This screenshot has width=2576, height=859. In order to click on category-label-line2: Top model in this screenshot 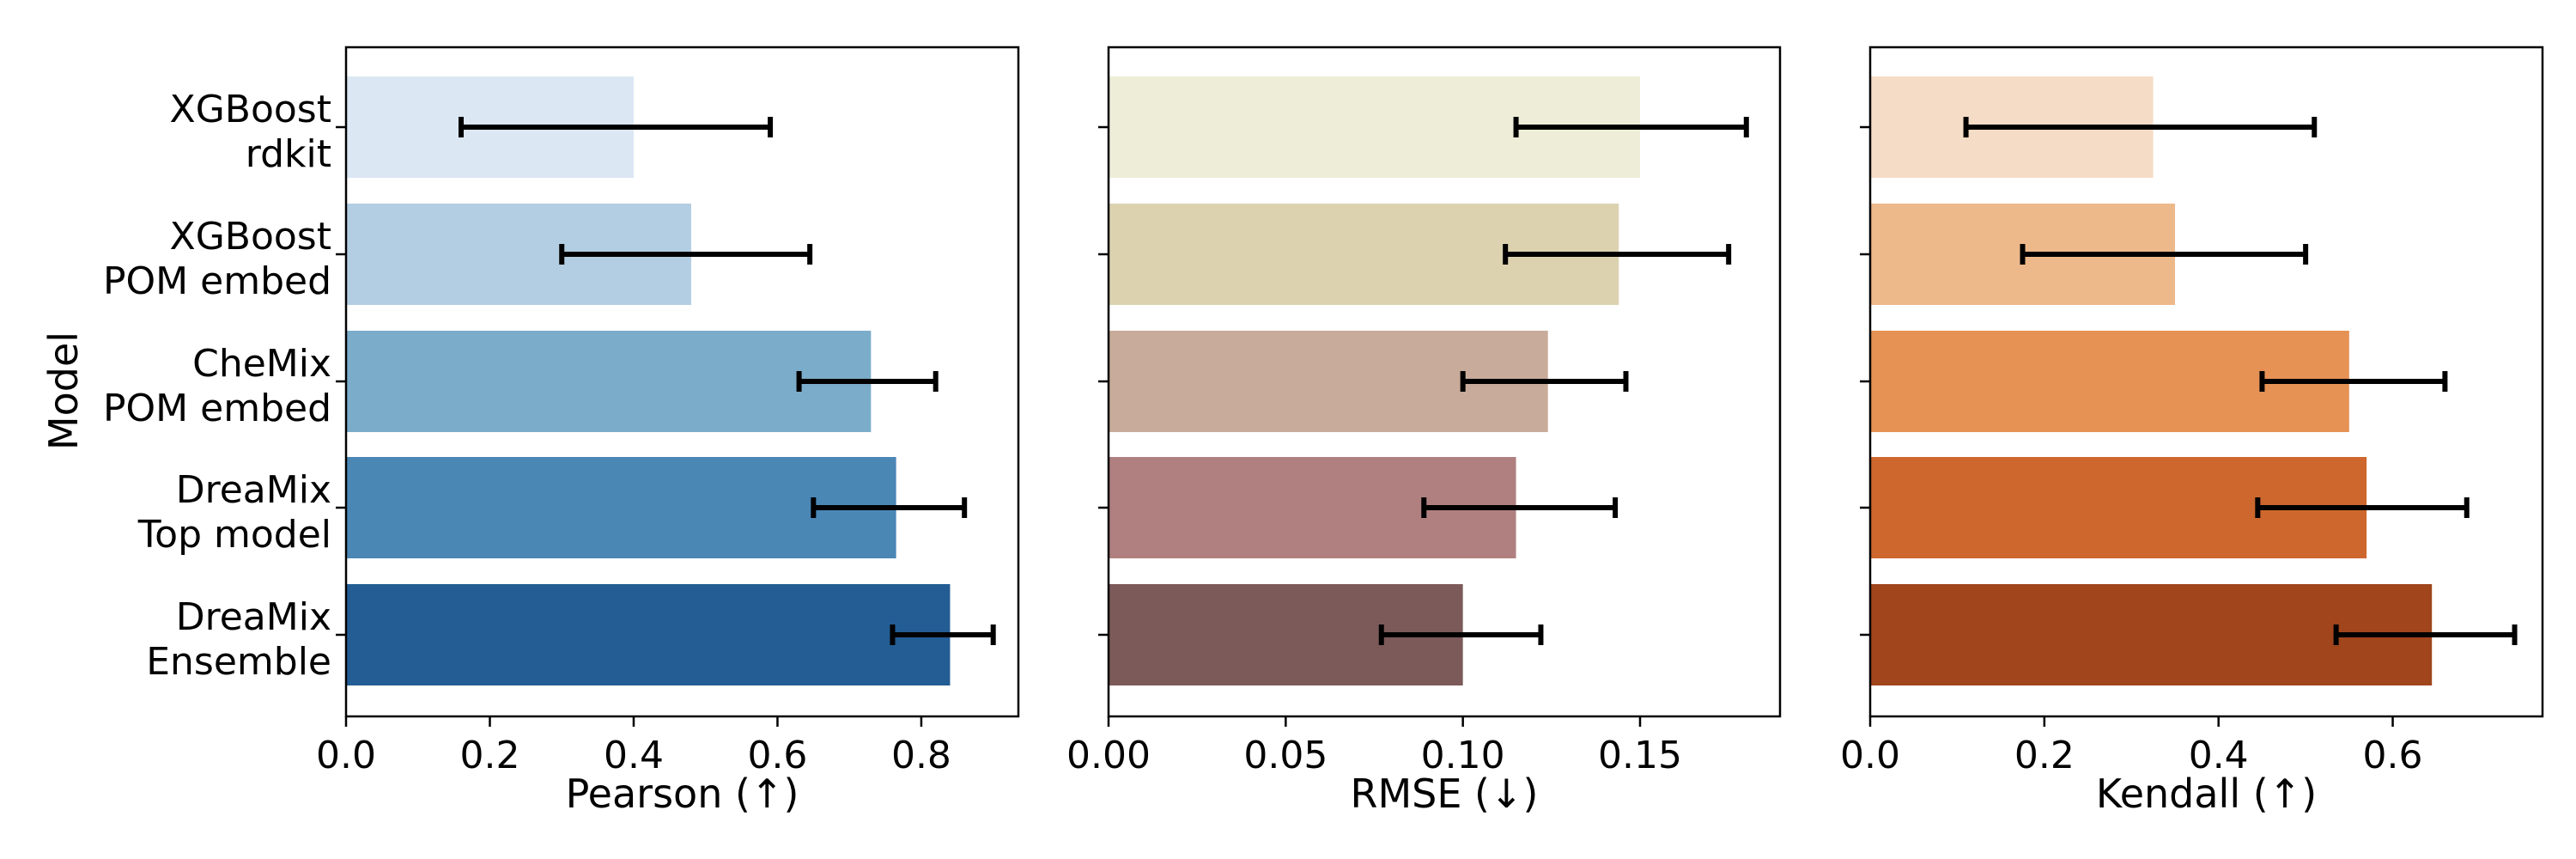, I will do `click(234, 535)`.